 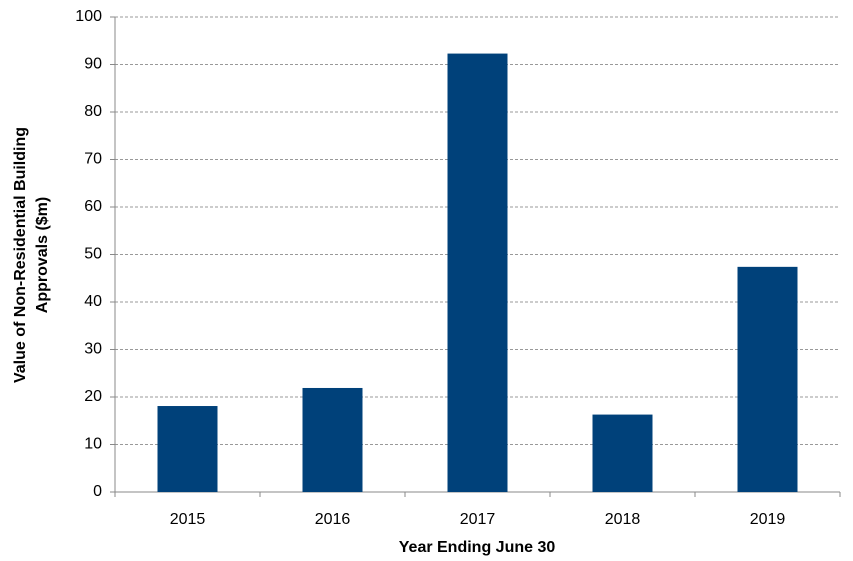 I want to click on y-tick-label: 10, so click(x=93, y=444).